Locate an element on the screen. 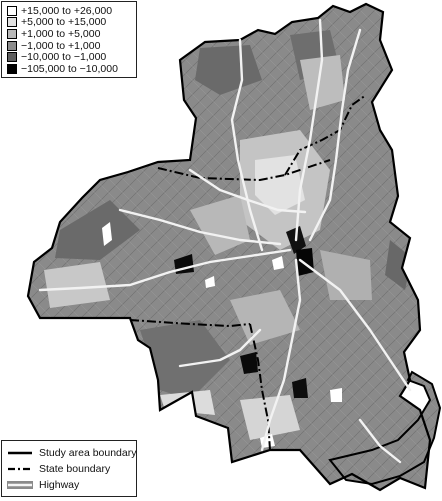 This screenshot has height=501, width=442. dash-dot-line-sample is located at coordinates (20, 469).